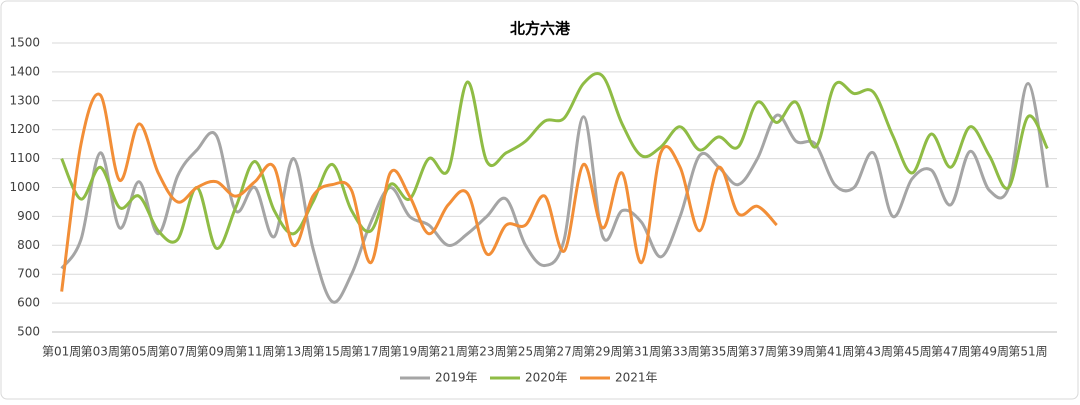 The width and height of the screenshot is (1080, 405). What do you see at coordinates (28, 332) in the screenshot?
I see `y-tick-label: 500` at bounding box center [28, 332].